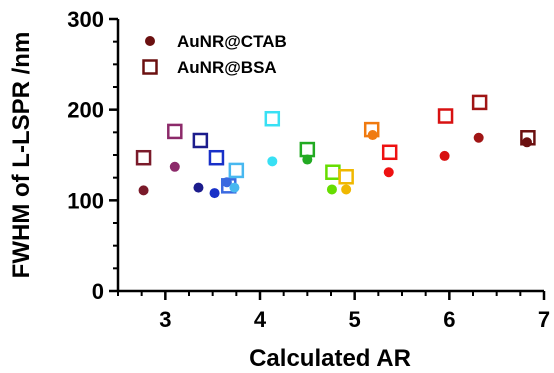 The image size is (554, 373). I want to click on y-tick-label: 0, so click(98, 291).